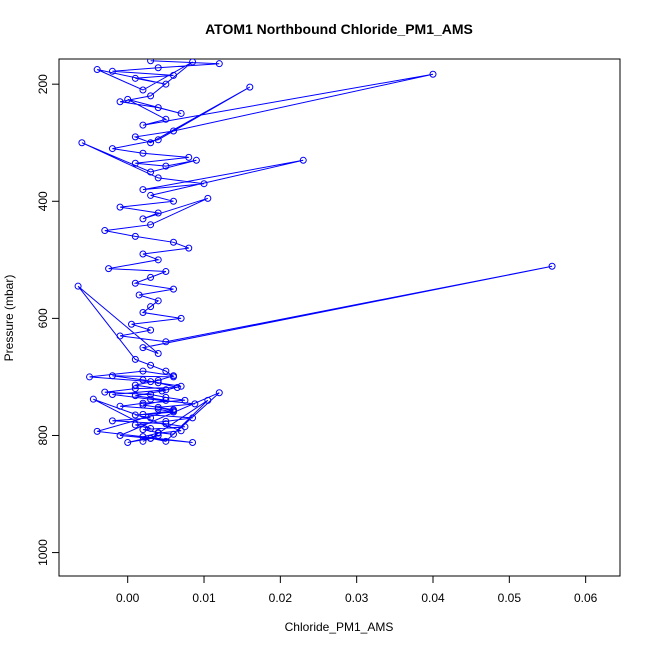 The image size is (650, 650). What do you see at coordinates (433, 598) in the screenshot?
I see `x-tick-label: 0.04` at bounding box center [433, 598].